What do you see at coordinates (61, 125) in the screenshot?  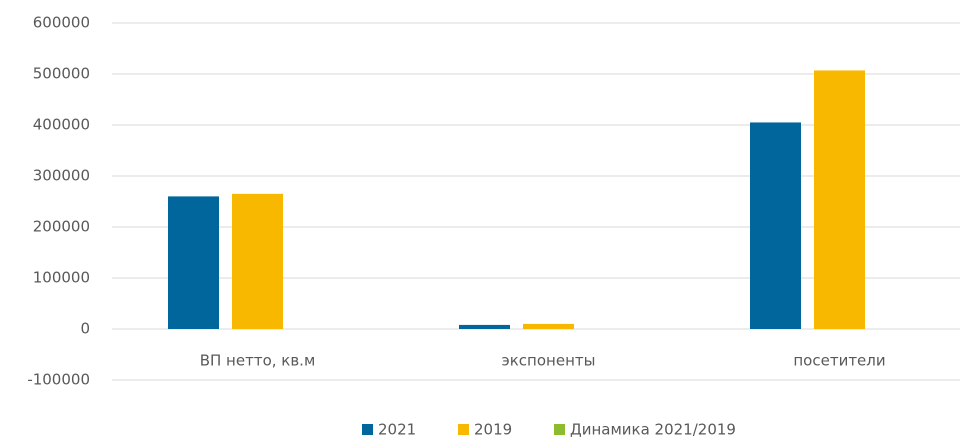 I see `y-tick-label: 400000` at bounding box center [61, 125].